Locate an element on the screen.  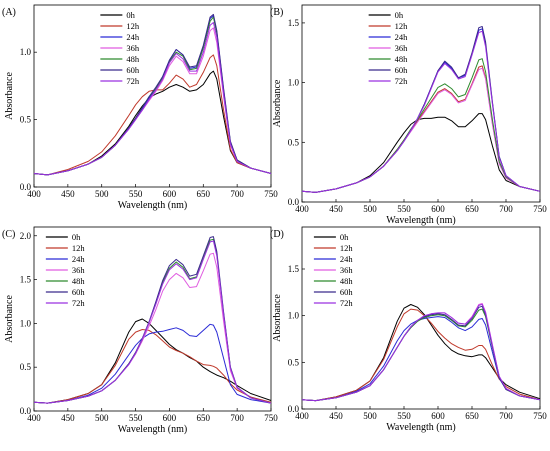
panel-label: (A) is located at coordinates (9, 12).